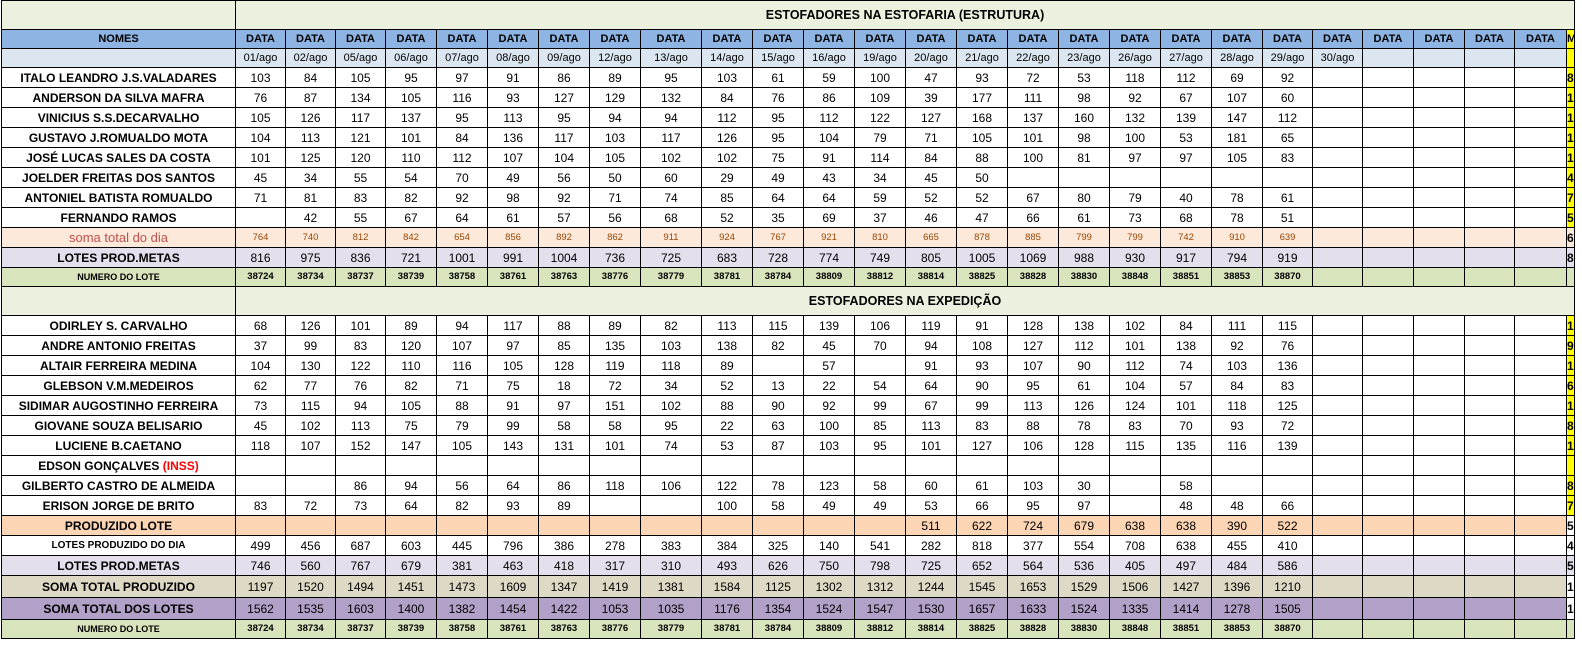  What do you see at coordinates (260, 237) in the screenshot?
I see `value-cell: 764` at bounding box center [260, 237].